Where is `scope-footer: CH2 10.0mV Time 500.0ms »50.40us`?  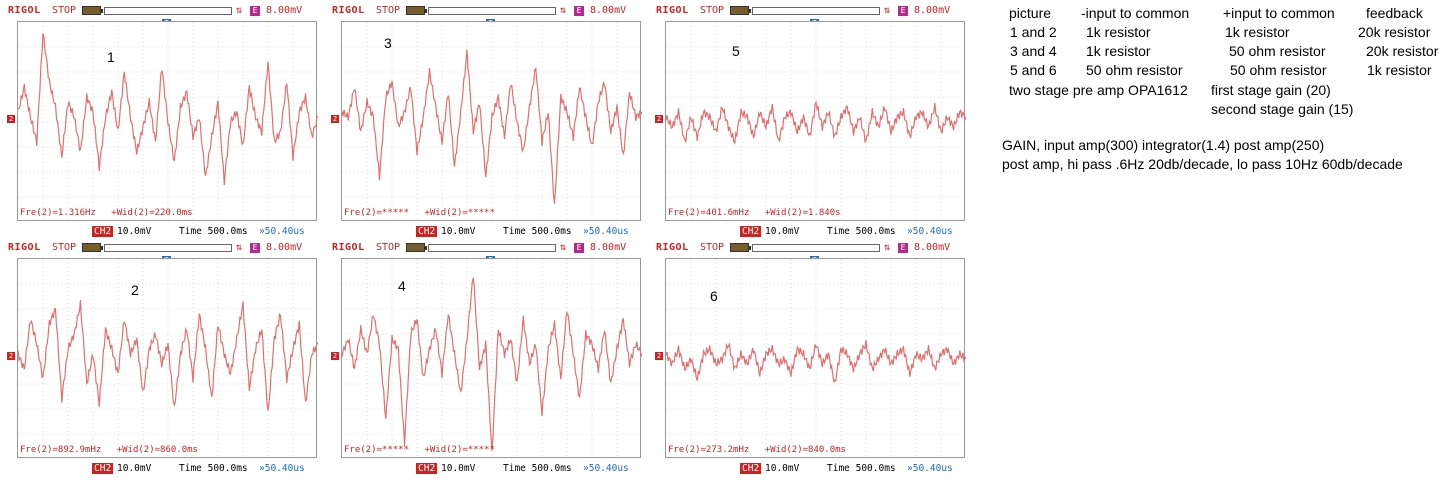
scope-footer: CH2 10.0mV Time 500.0ms »50.40us is located at coordinates (487, 468).